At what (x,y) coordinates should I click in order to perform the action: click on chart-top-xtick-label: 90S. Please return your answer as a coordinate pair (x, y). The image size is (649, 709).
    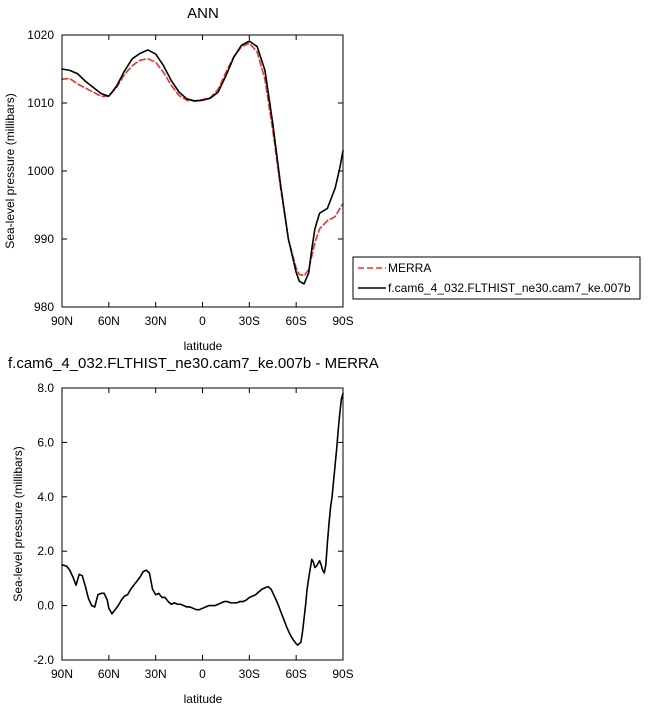
    Looking at the image, I should click on (342, 321).